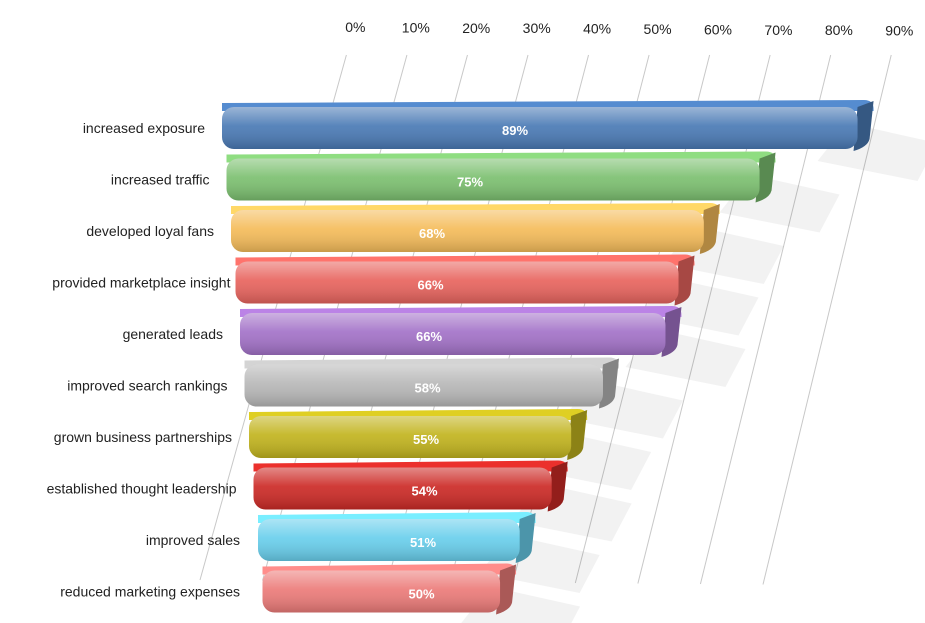 Image resolution: width=925 pixels, height=623 pixels. What do you see at coordinates (597, 29) in the screenshot?
I see `x-tick-label: 40%` at bounding box center [597, 29].